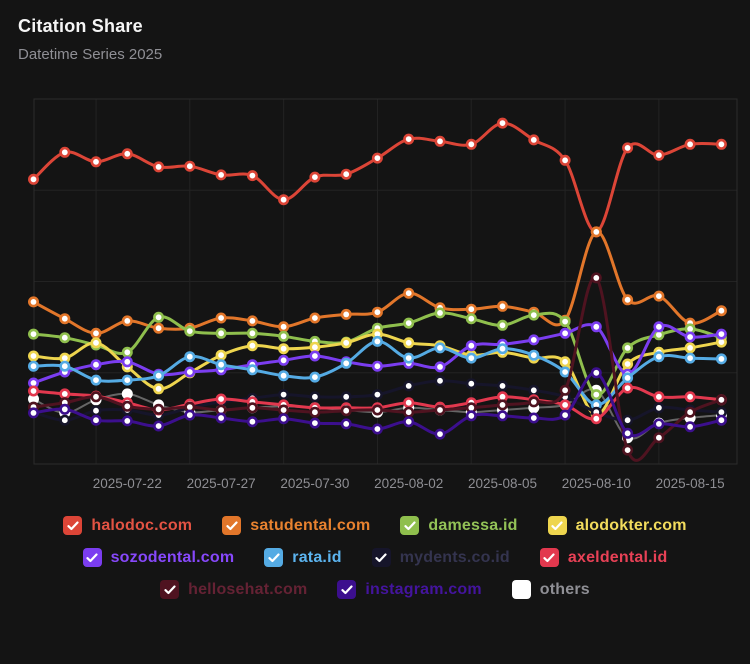  I want to click on legend-checkbox-rata.id, so click(274, 557).